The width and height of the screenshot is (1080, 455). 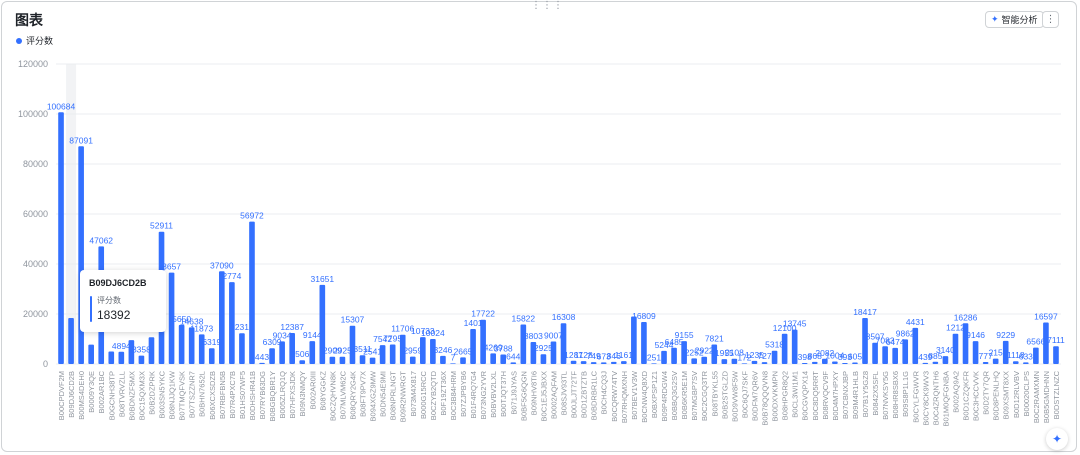 I want to click on x-tick-label: B08YGGKZ, so click(x=322, y=391).